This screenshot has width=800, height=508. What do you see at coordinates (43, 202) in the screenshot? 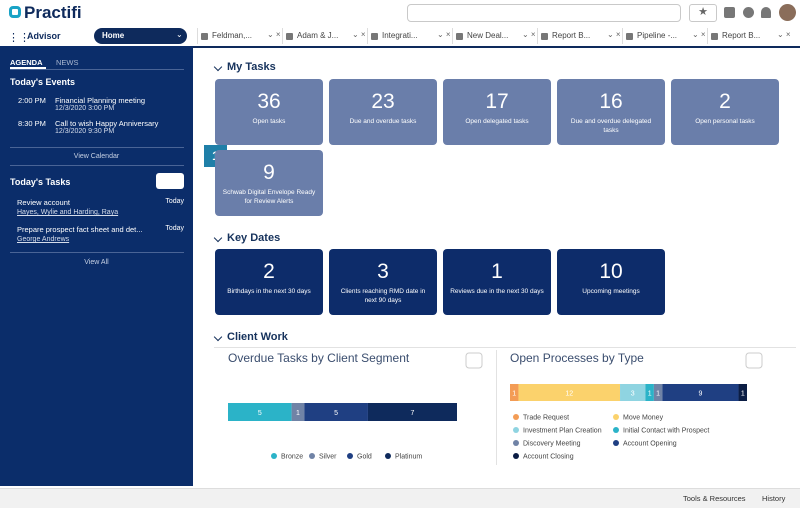
I see `task-title: Review account` at bounding box center [43, 202].